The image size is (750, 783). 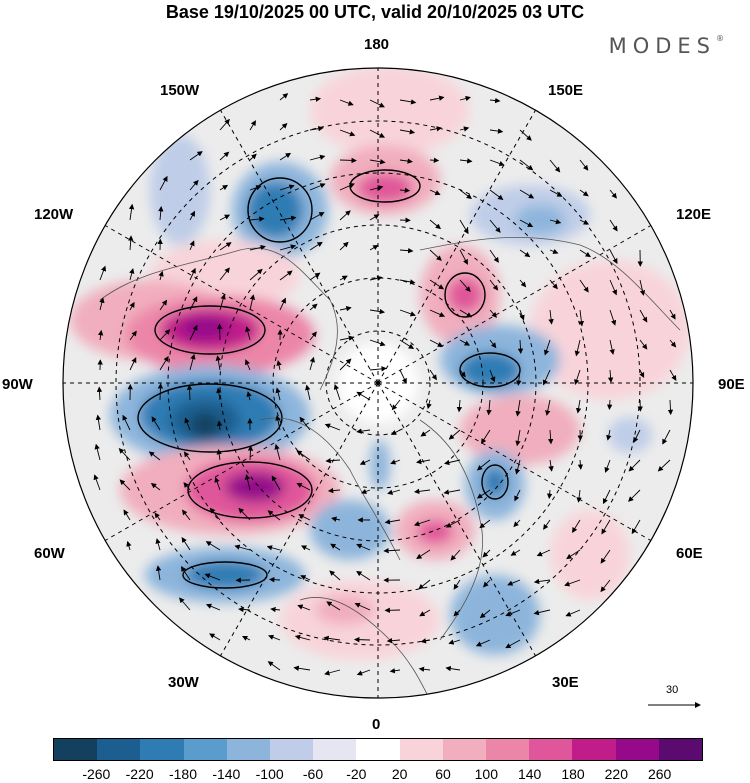 What do you see at coordinates (662, 46) in the screenshot?
I see `brand-name: MODES` at bounding box center [662, 46].